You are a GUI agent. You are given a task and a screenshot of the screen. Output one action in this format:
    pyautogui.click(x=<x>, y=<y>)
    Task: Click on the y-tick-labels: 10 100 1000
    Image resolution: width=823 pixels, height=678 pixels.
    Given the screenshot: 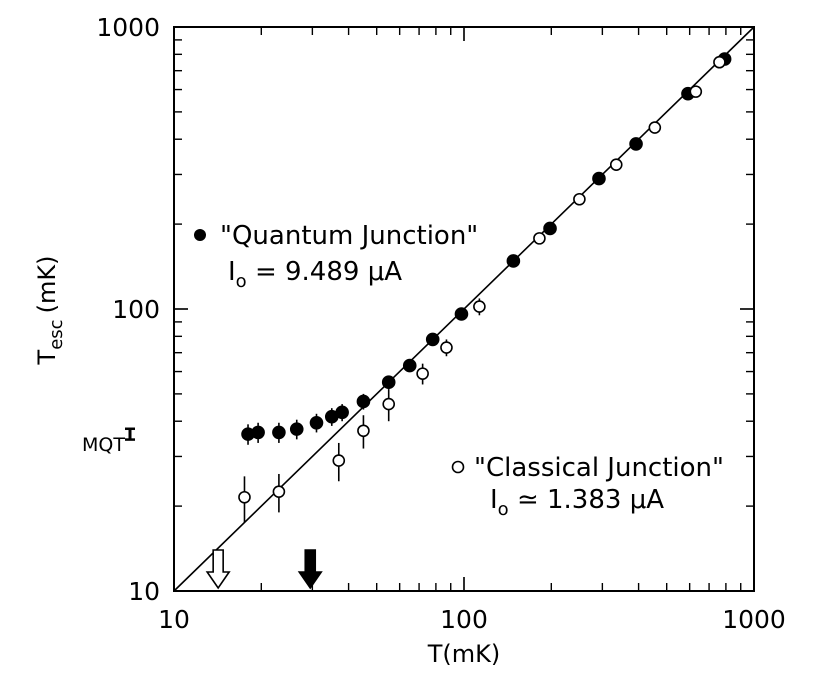 What is the action you would take?
    pyautogui.click(x=128, y=309)
    